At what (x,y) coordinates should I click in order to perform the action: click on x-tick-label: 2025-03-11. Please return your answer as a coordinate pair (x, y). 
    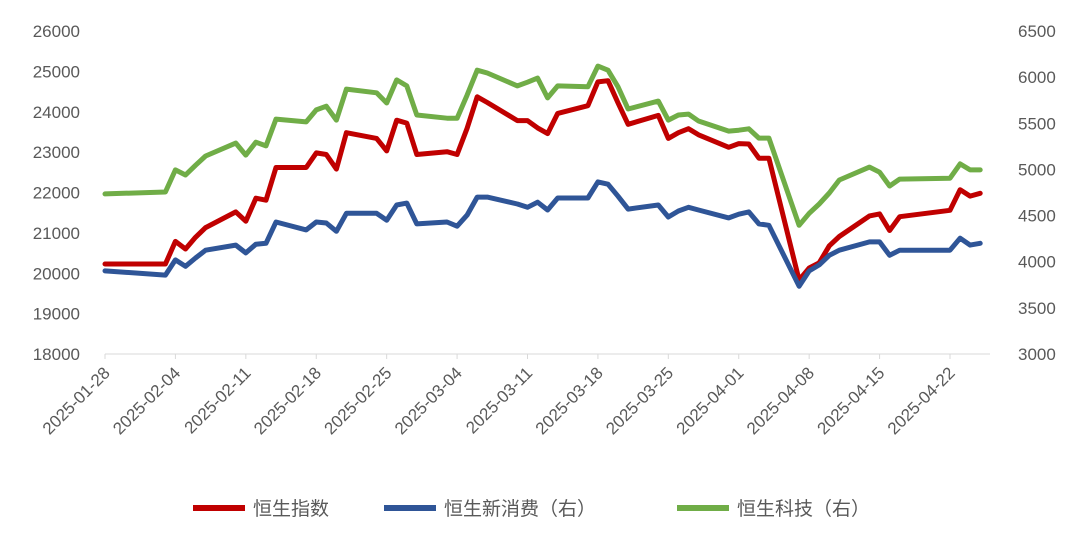
    Looking at the image, I should click on (499, 400).